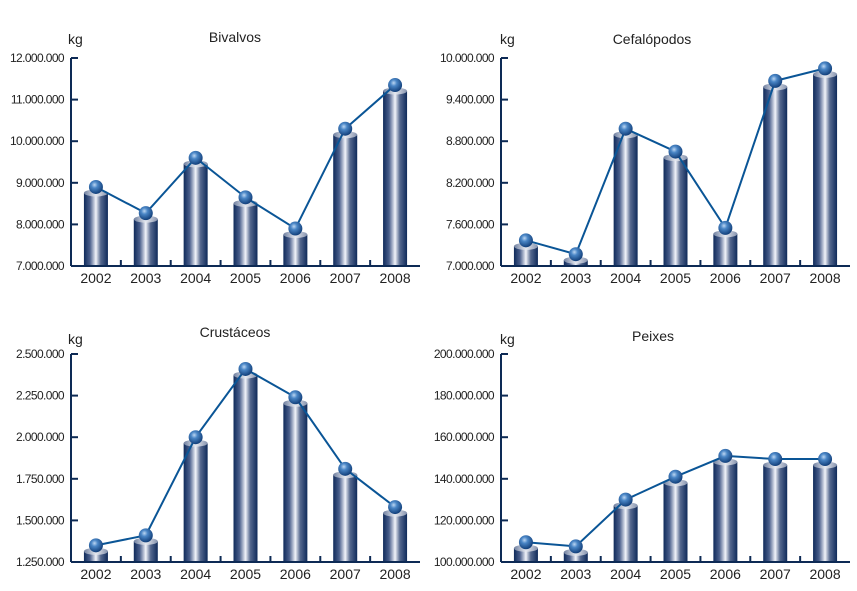 Image resolution: width=857 pixels, height=591 pixels. What do you see at coordinates (40, 183) in the screenshot?
I see `y-tick-label: 9.000.000` at bounding box center [40, 183].